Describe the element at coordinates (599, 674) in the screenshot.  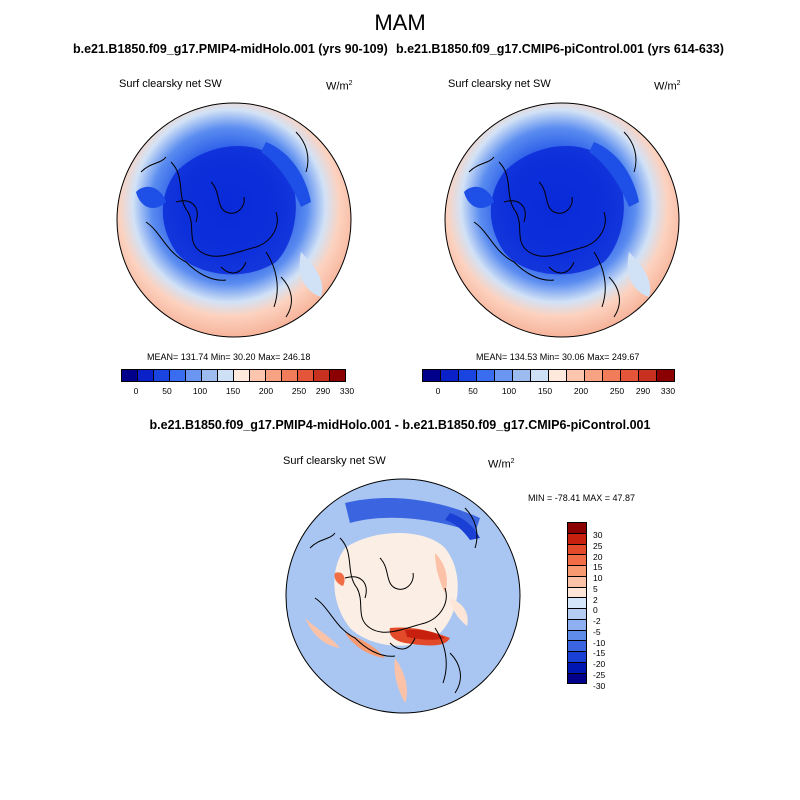
I see `colorbar-tick-label: -25` at that location.